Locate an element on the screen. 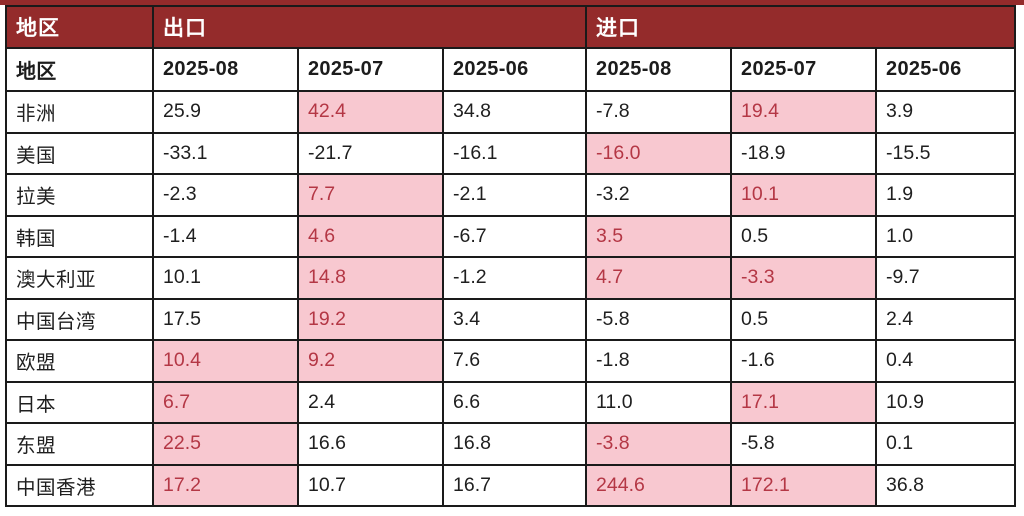 This screenshot has width=1024, height=516. value-cell: 1.9 is located at coordinates (946, 195).